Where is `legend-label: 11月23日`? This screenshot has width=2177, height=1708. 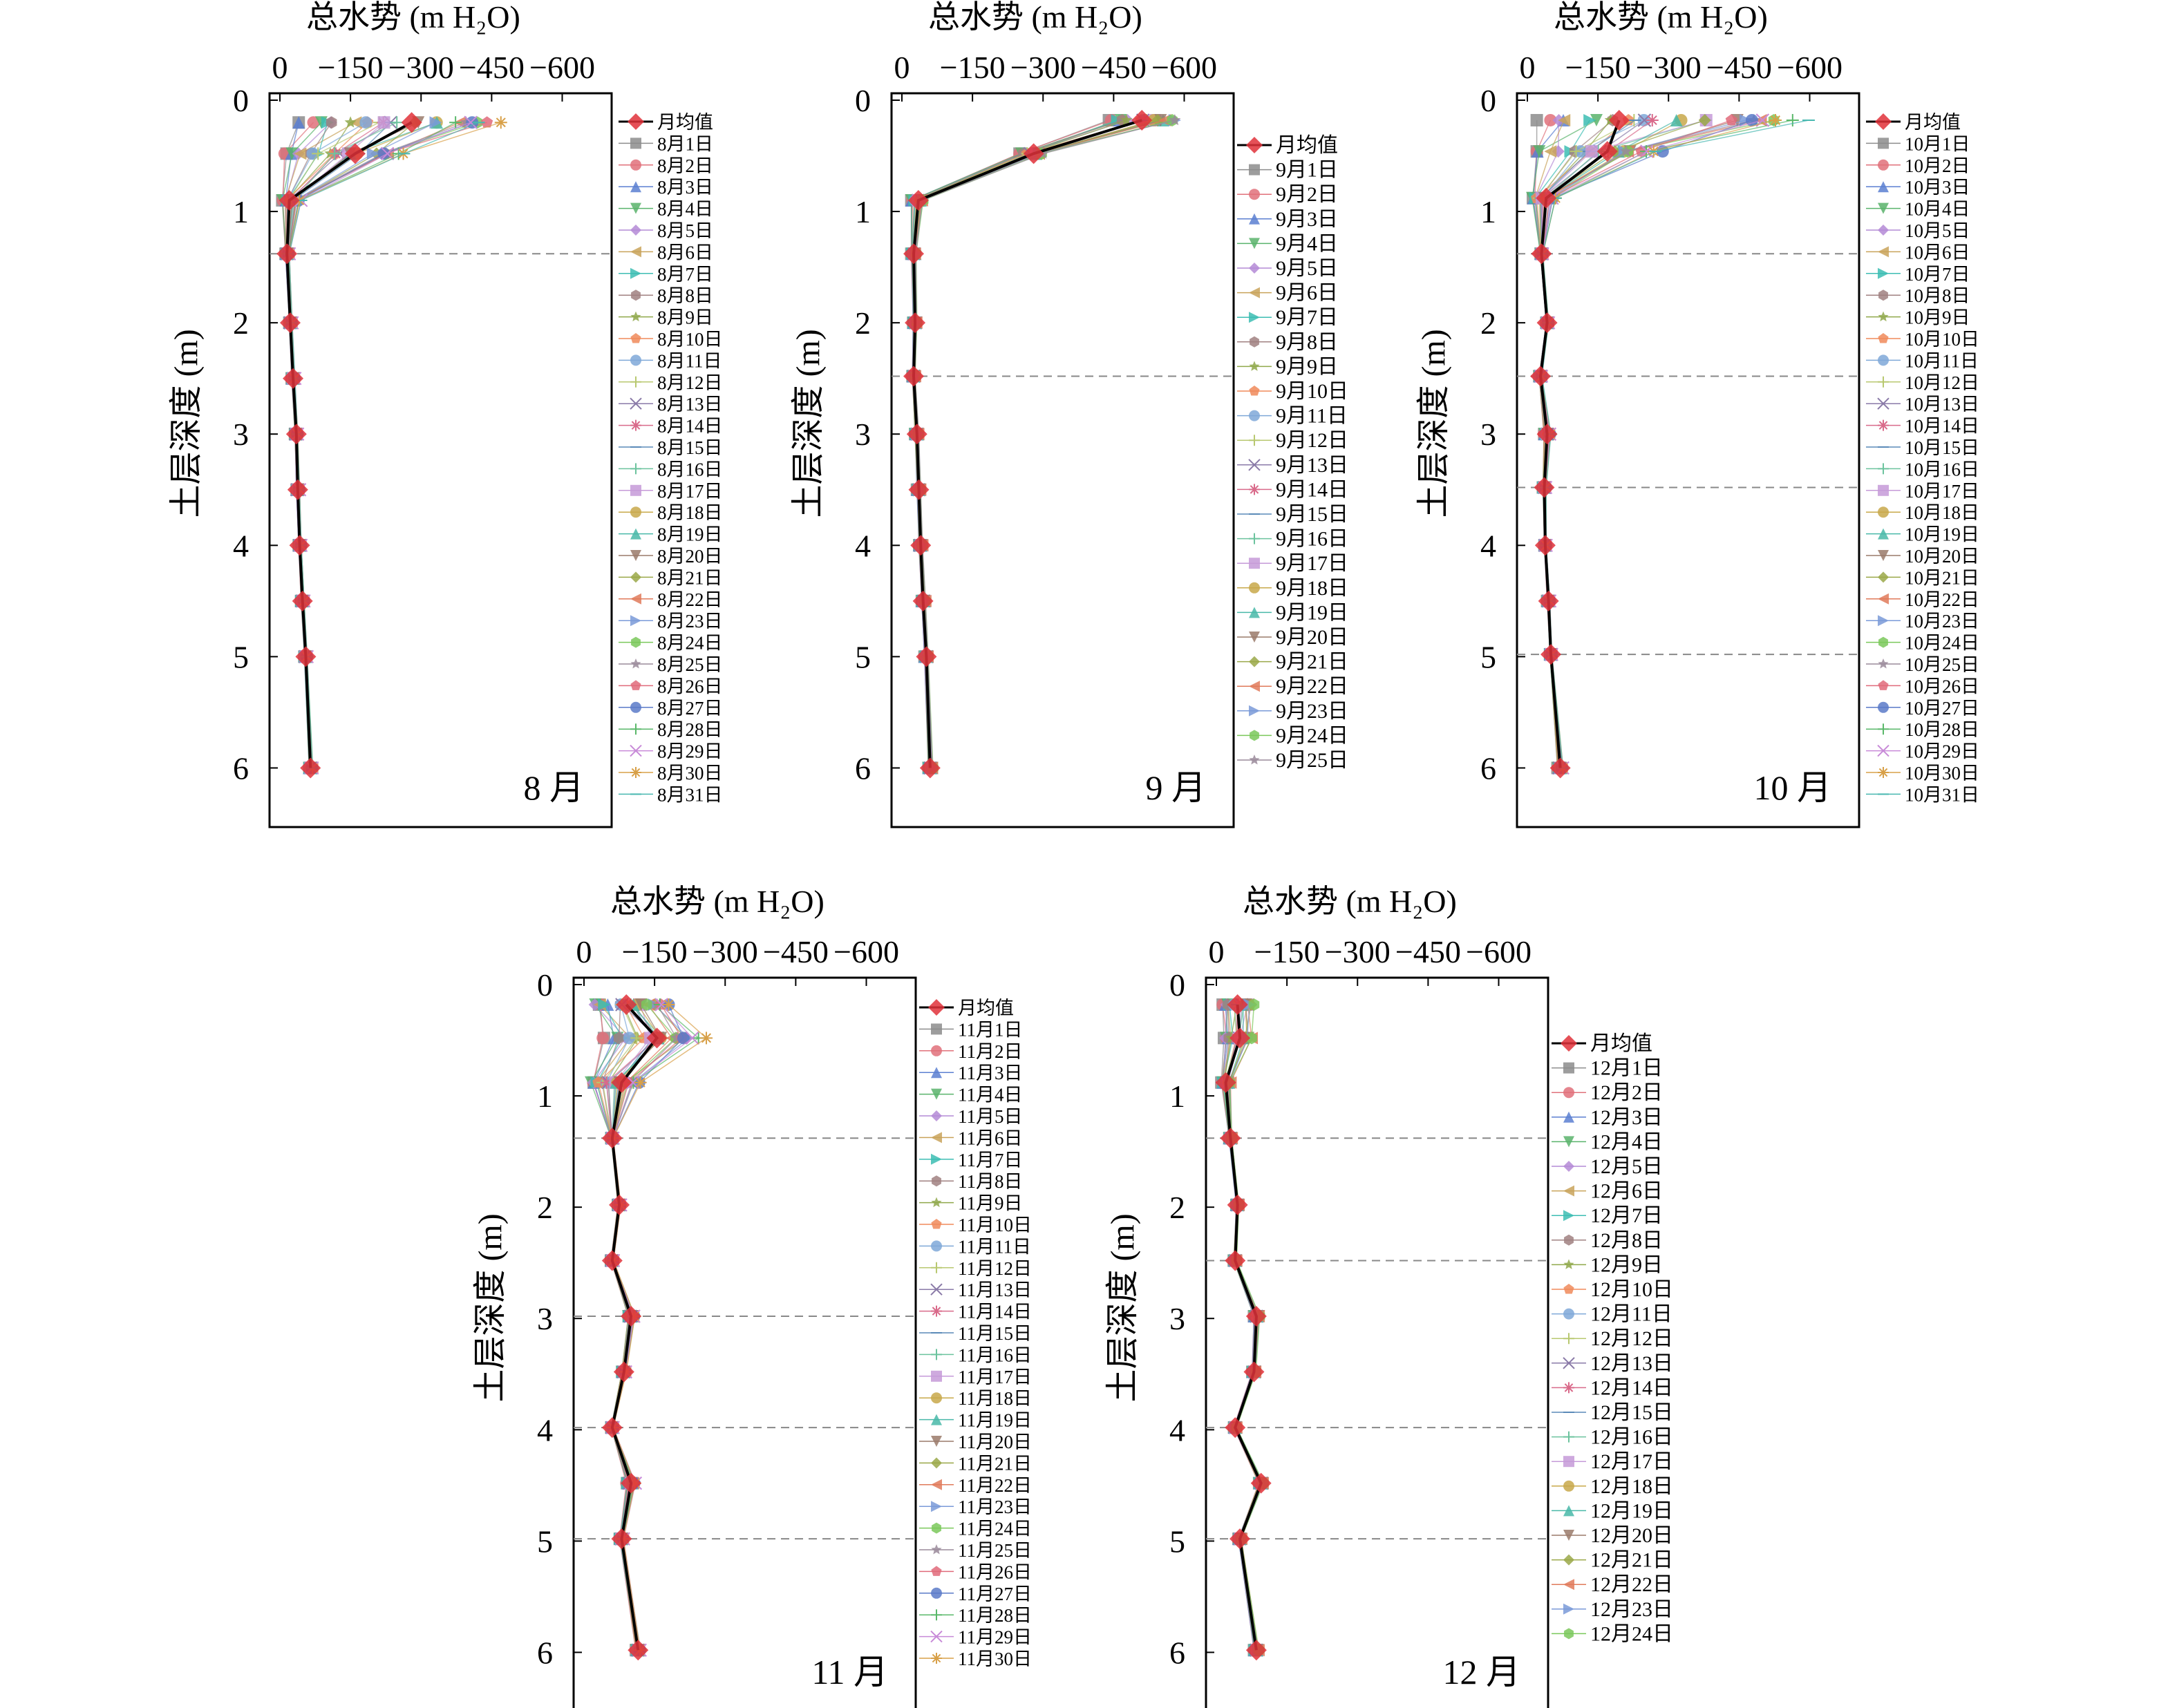 legend-label: 11月23日 is located at coordinates (995, 1507).